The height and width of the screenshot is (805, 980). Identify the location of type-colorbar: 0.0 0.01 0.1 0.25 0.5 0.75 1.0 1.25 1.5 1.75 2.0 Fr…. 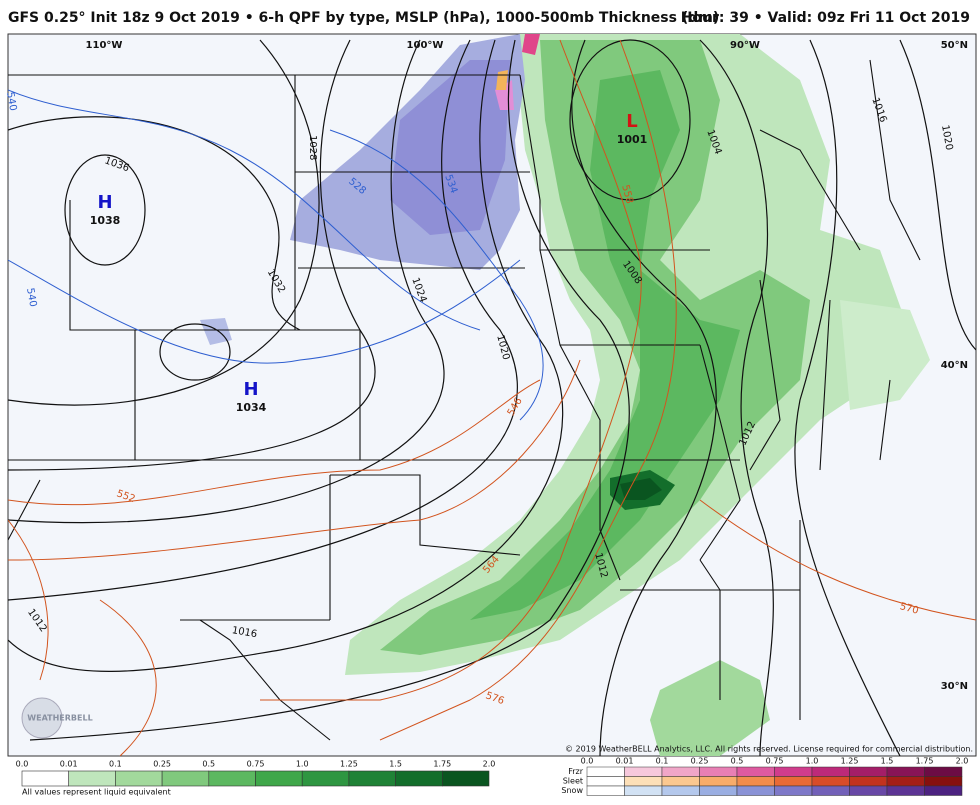
(764, 776).